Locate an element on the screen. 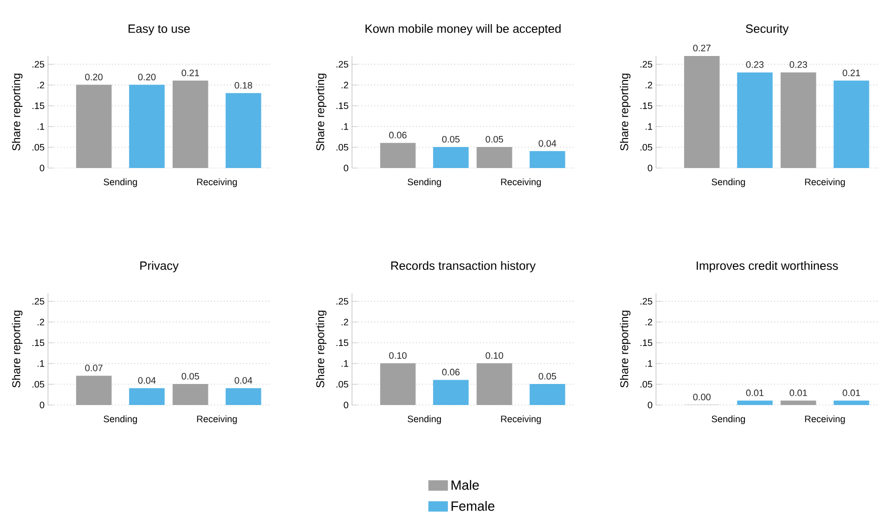  chart-title: Easy to use is located at coordinates (159, 30).